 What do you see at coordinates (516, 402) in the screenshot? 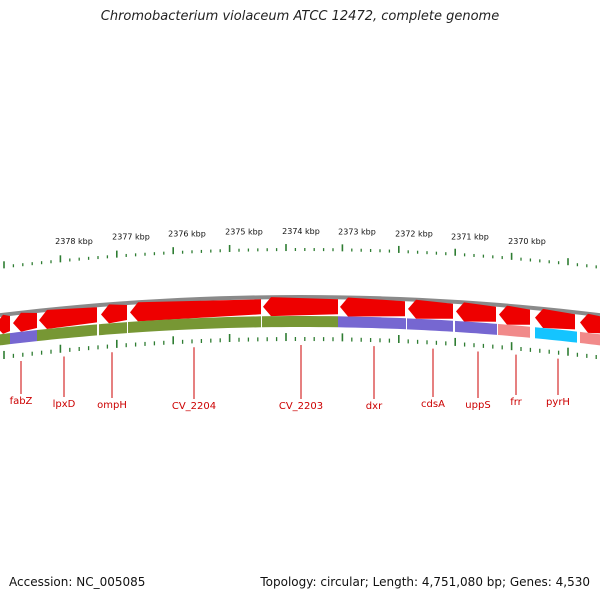
I see `gene-label: frr` at bounding box center [516, 402].